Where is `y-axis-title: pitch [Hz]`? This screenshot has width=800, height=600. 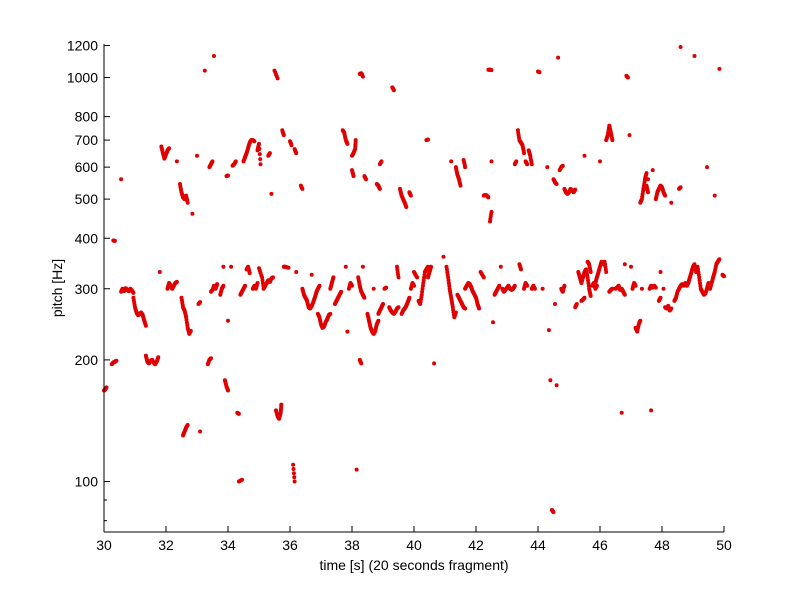
y-axis-title: pitch [Hz] is located at coordinates (57, 288).